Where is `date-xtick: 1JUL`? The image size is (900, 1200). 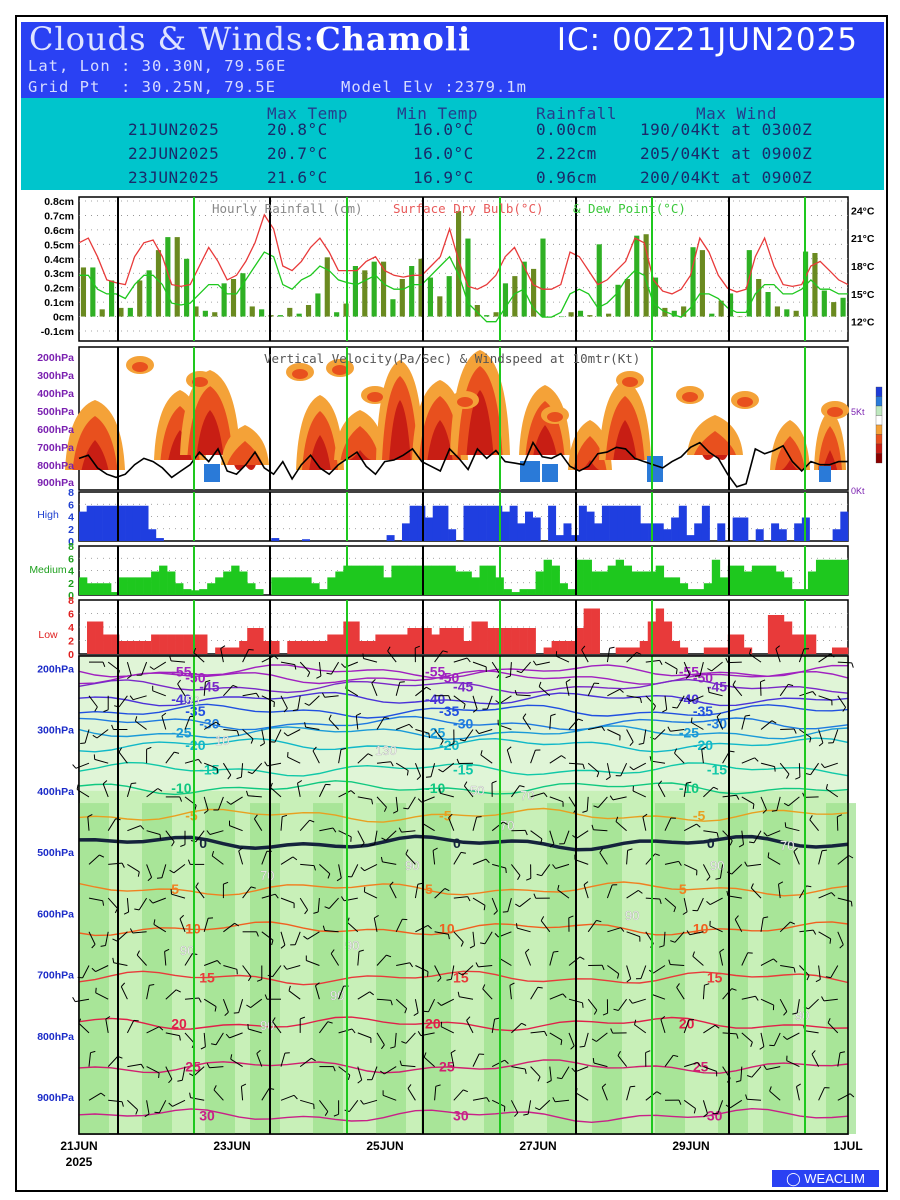
date-xtick: 1JUL is located at coordinates (847, 1146).